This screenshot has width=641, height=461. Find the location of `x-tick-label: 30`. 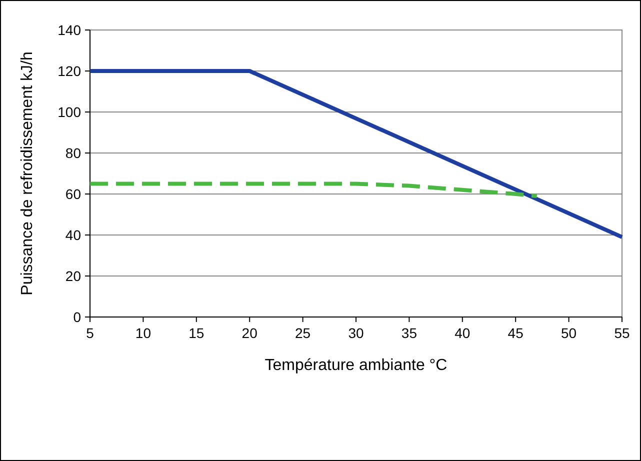

x-tick-label: 30 is located at coordinates (356, 333).